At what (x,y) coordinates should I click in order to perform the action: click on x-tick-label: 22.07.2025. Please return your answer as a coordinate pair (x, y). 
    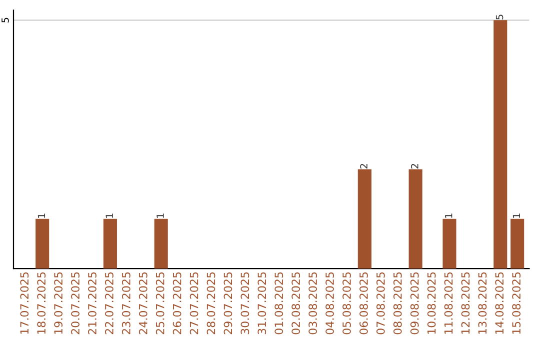
    Looking at the image, I should click on (109, 303).